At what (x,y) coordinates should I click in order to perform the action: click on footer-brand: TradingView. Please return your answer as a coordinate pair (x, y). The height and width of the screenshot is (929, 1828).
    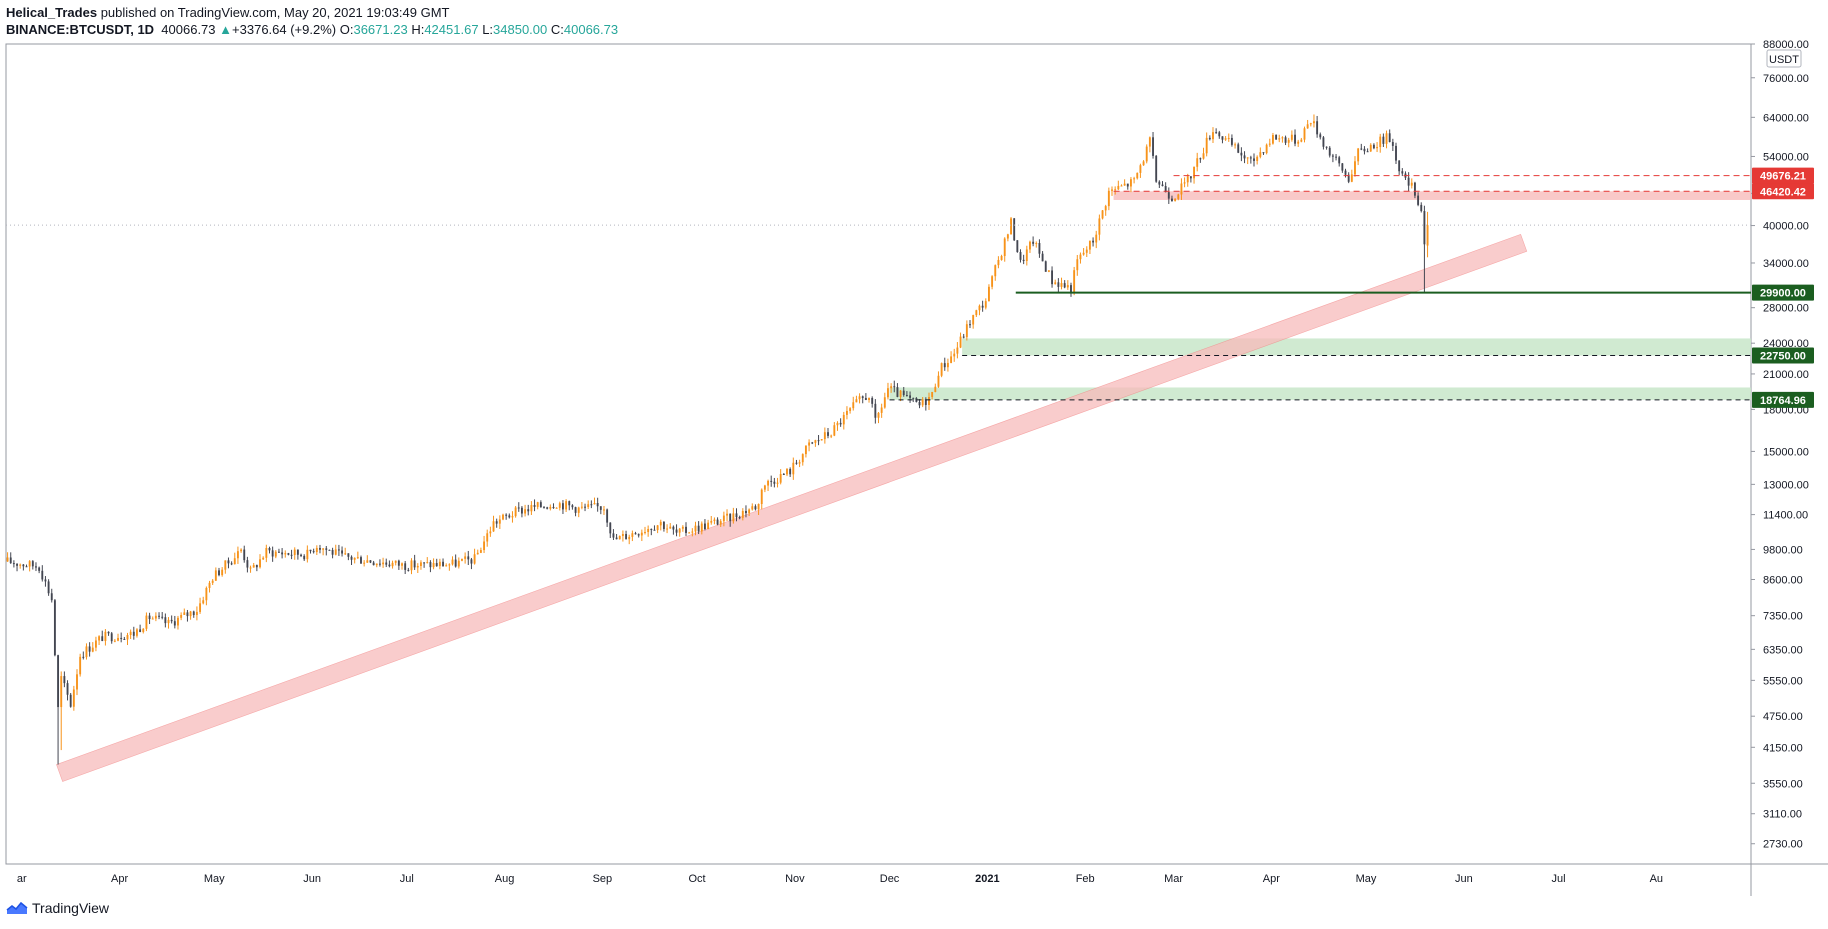
    Looking at the image, I should click on (71, 908).